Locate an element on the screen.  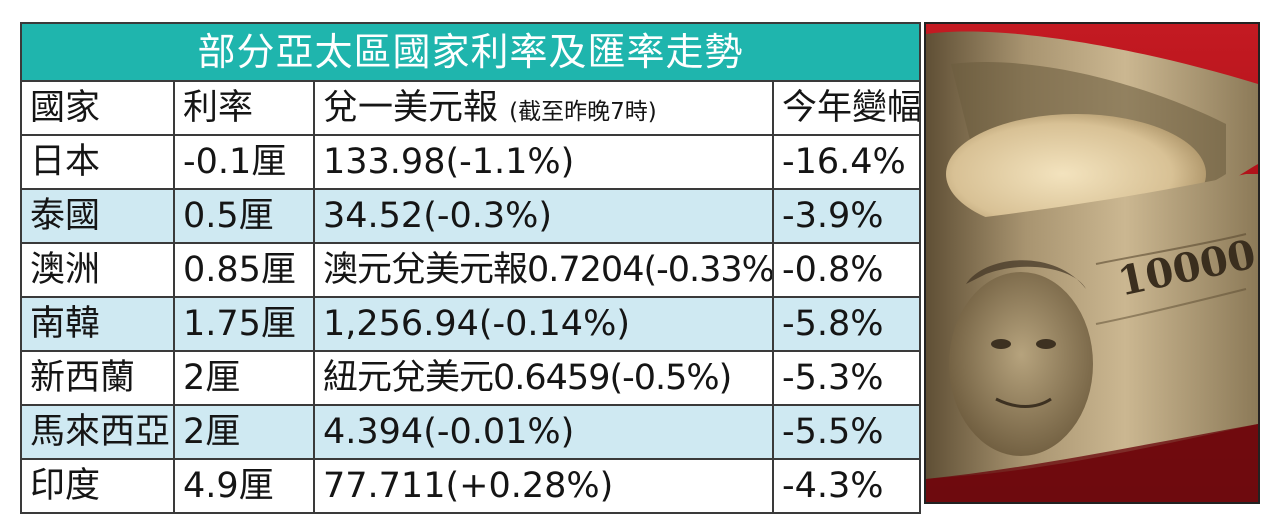
cell-country: 泰國 is located at coordinates (97, 216).